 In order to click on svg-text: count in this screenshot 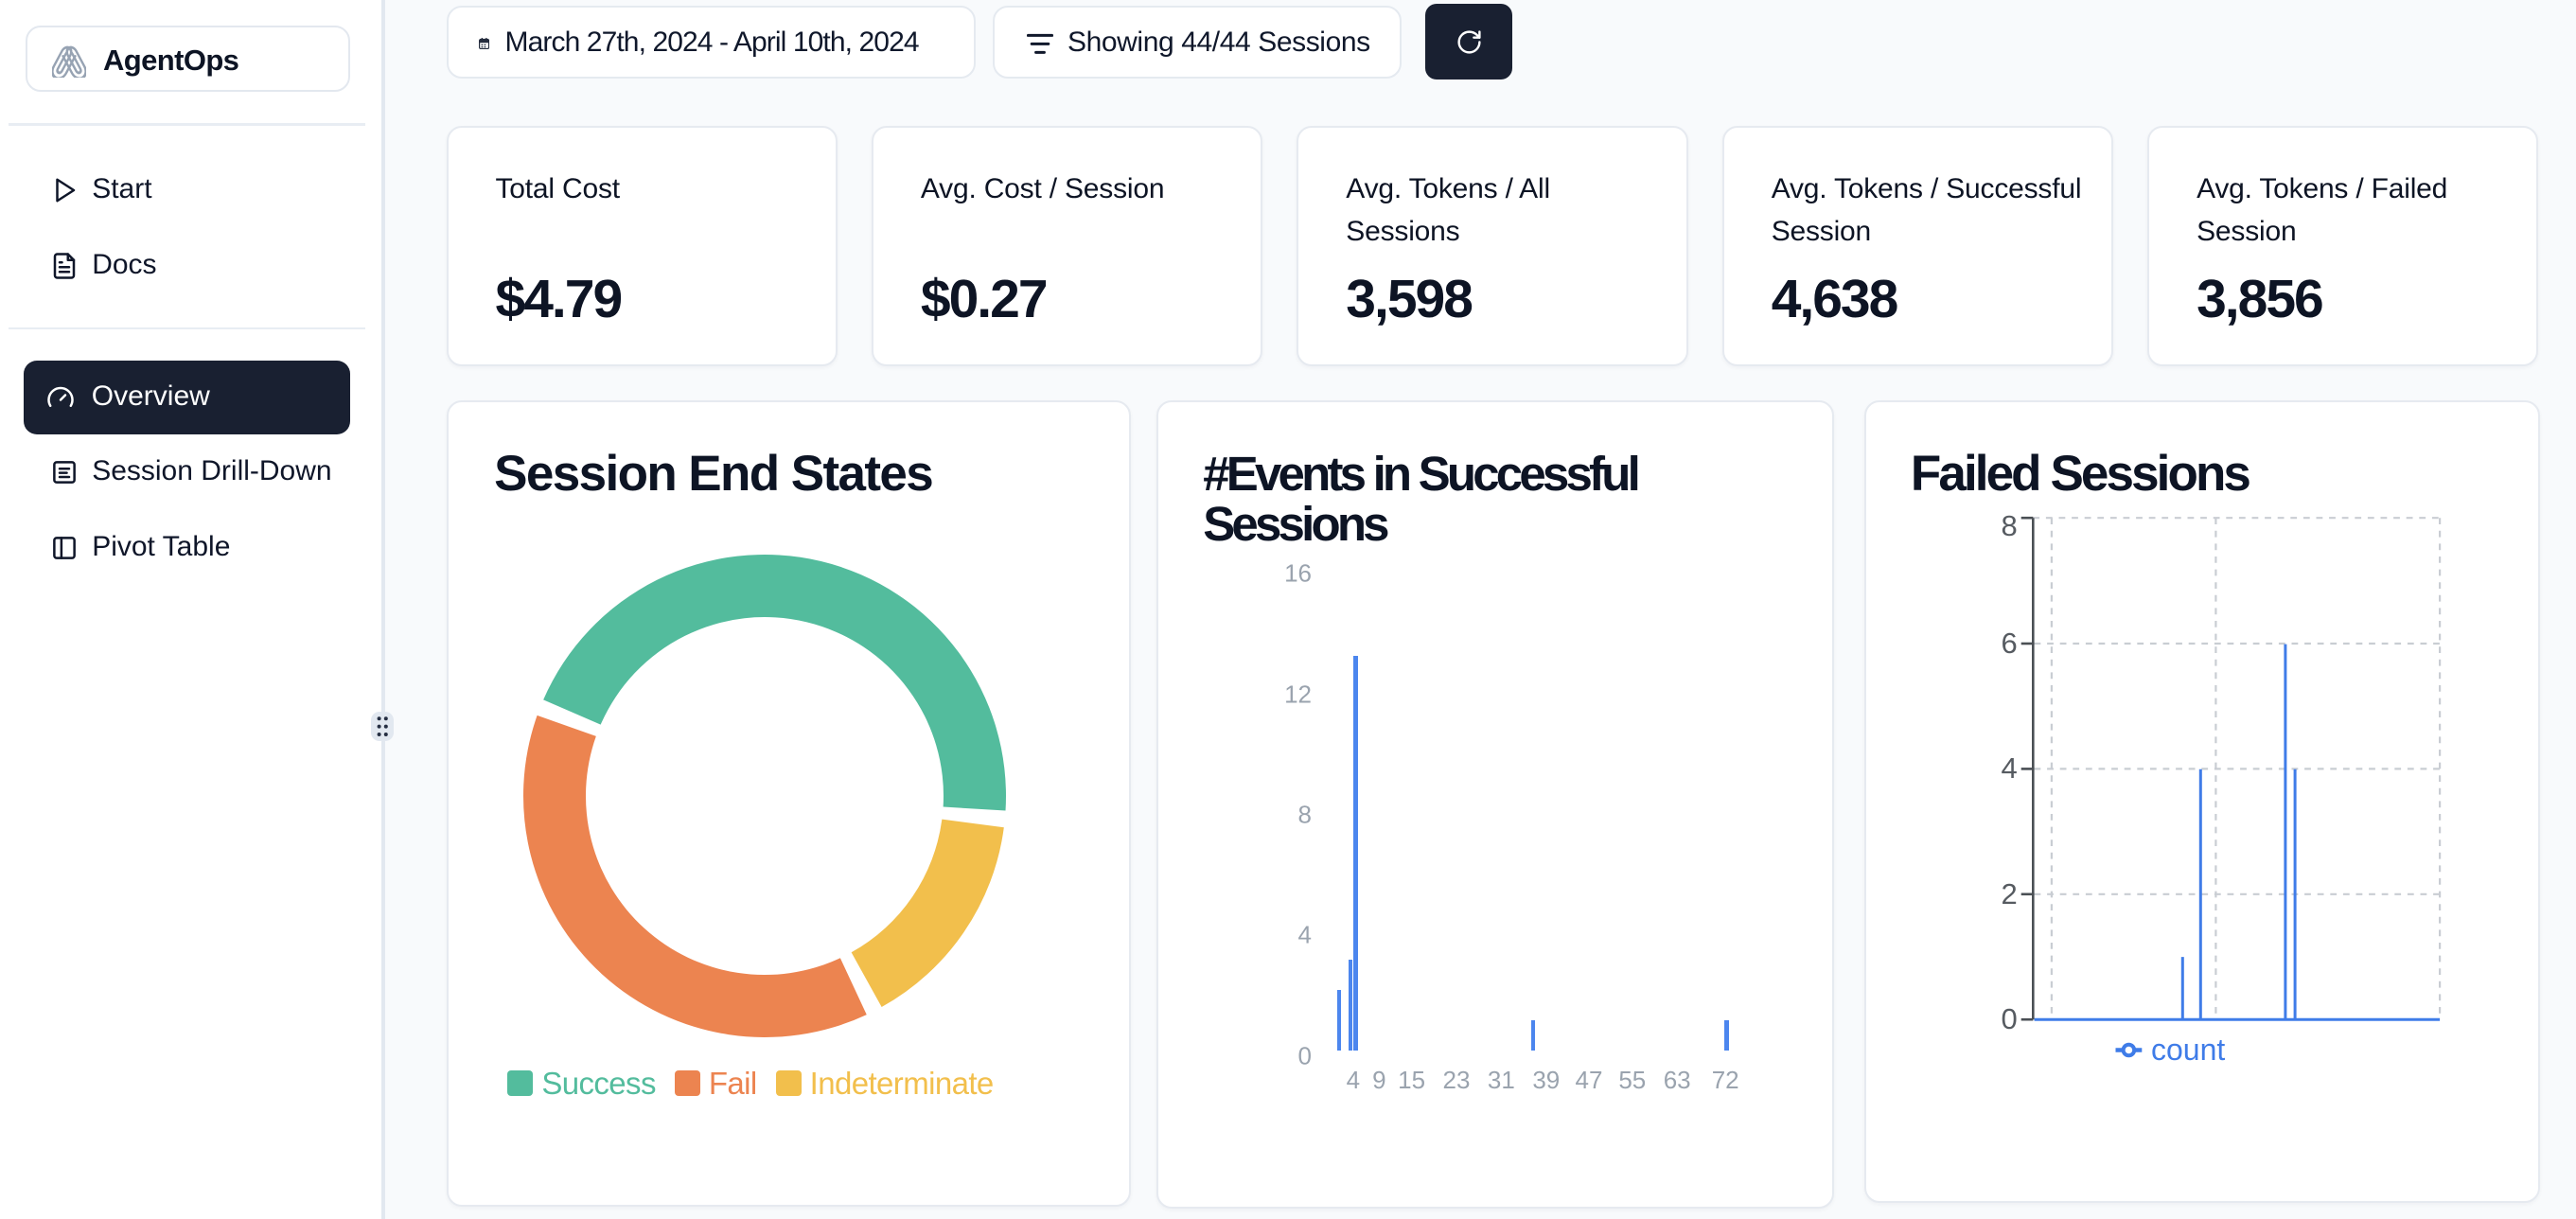, I will do `click(2188, 1050)`.